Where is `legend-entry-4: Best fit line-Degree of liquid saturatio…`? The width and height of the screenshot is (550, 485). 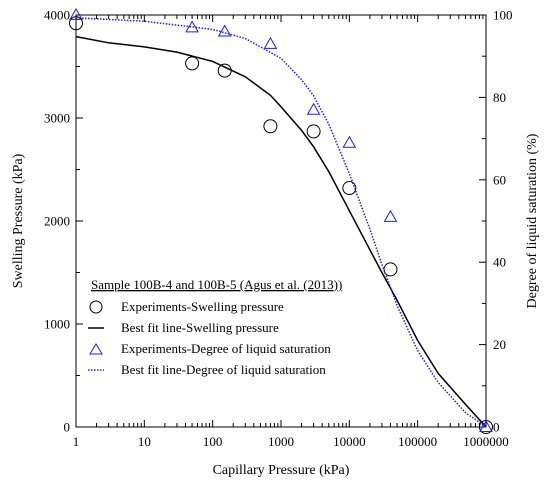 legend-entry-4: Best fit line-Degree of liquid saturatio… is located at coordinates (223, 369).